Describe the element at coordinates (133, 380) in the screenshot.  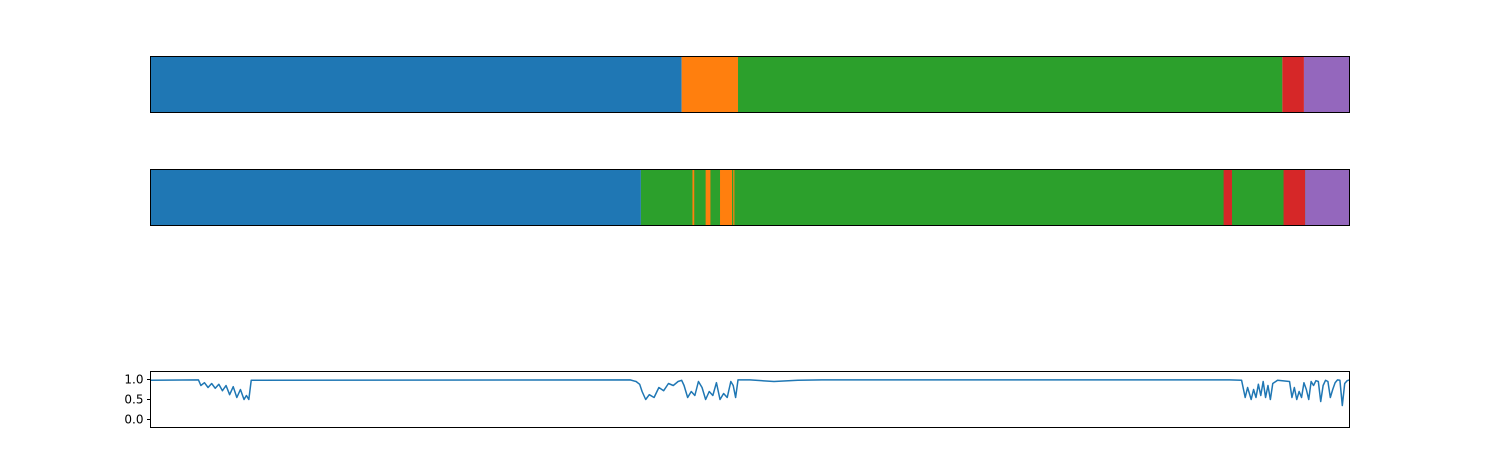
I see `panel-3-ytick-label-0: 1.0` at that location.